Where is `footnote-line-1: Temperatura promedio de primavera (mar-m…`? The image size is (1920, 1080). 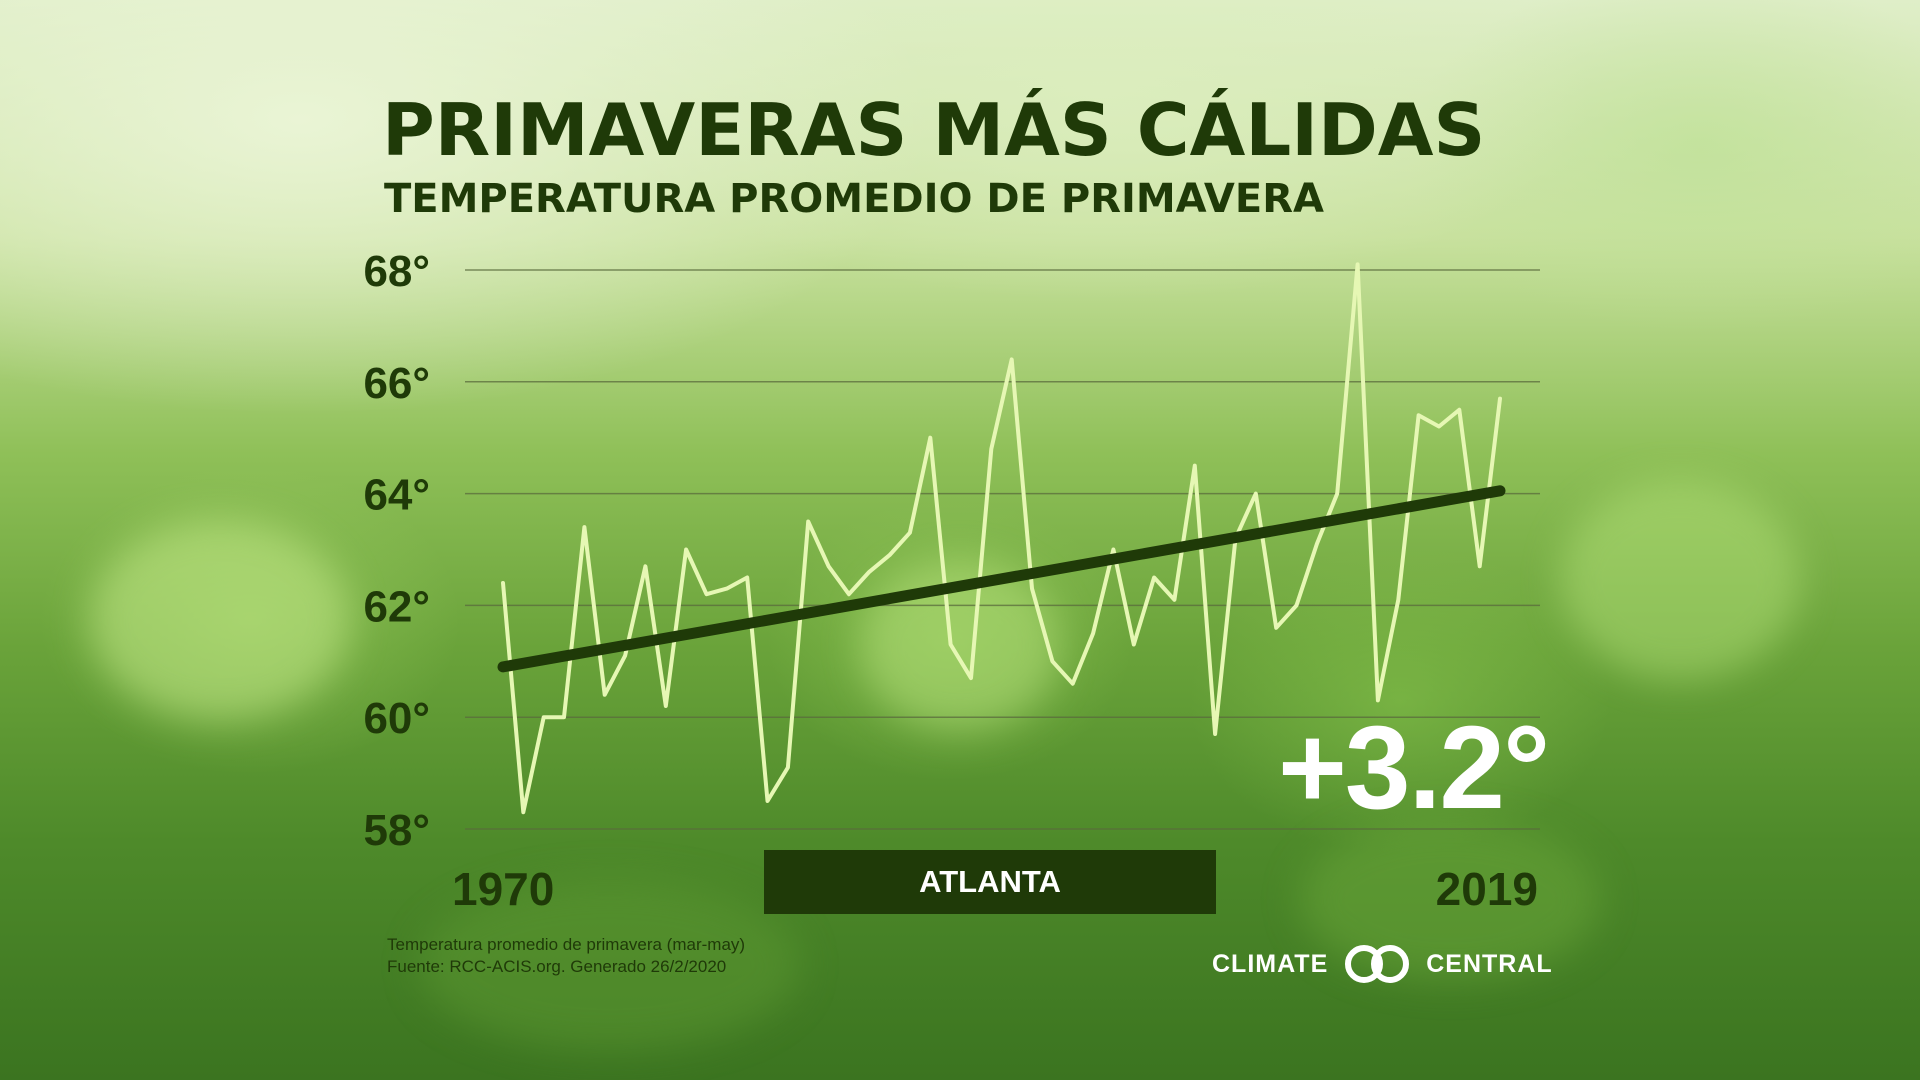
footnote-line-1: Temperatura promedio de primavera (mar-m… is located at coordinates (566, 944).